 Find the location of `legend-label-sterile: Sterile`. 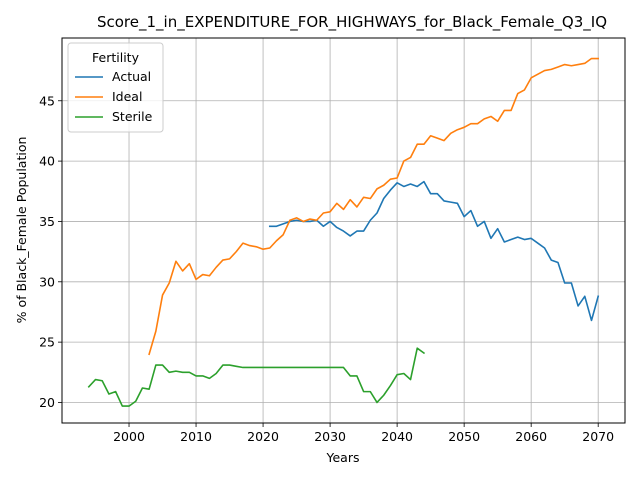

legend-label-sterile: Sterile is located at coordinates (132, 116).